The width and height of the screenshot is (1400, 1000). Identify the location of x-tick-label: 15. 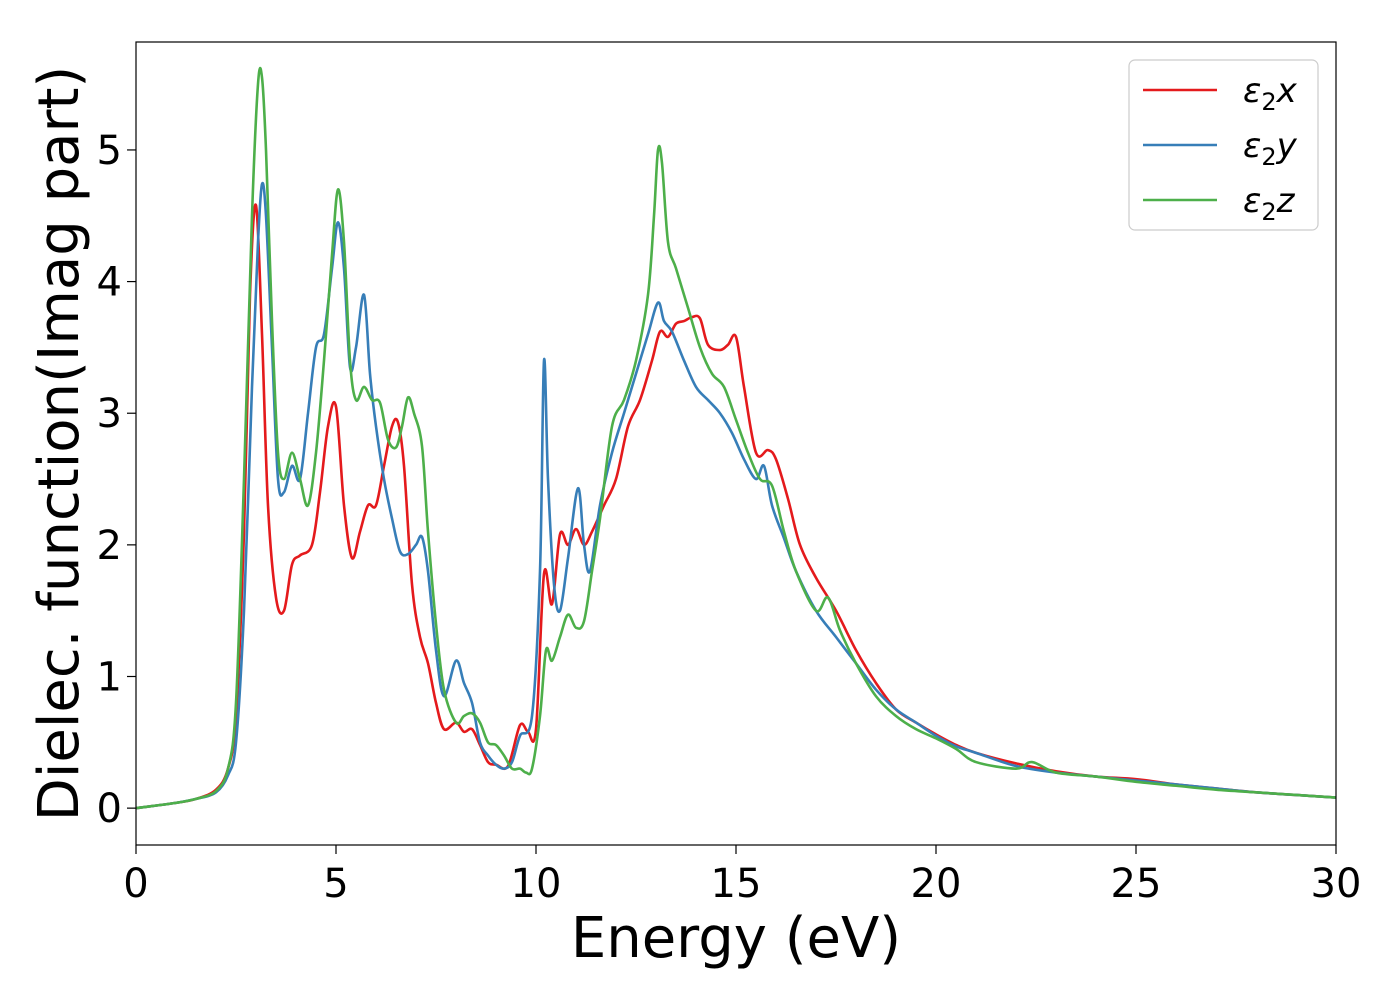
(736, 884).